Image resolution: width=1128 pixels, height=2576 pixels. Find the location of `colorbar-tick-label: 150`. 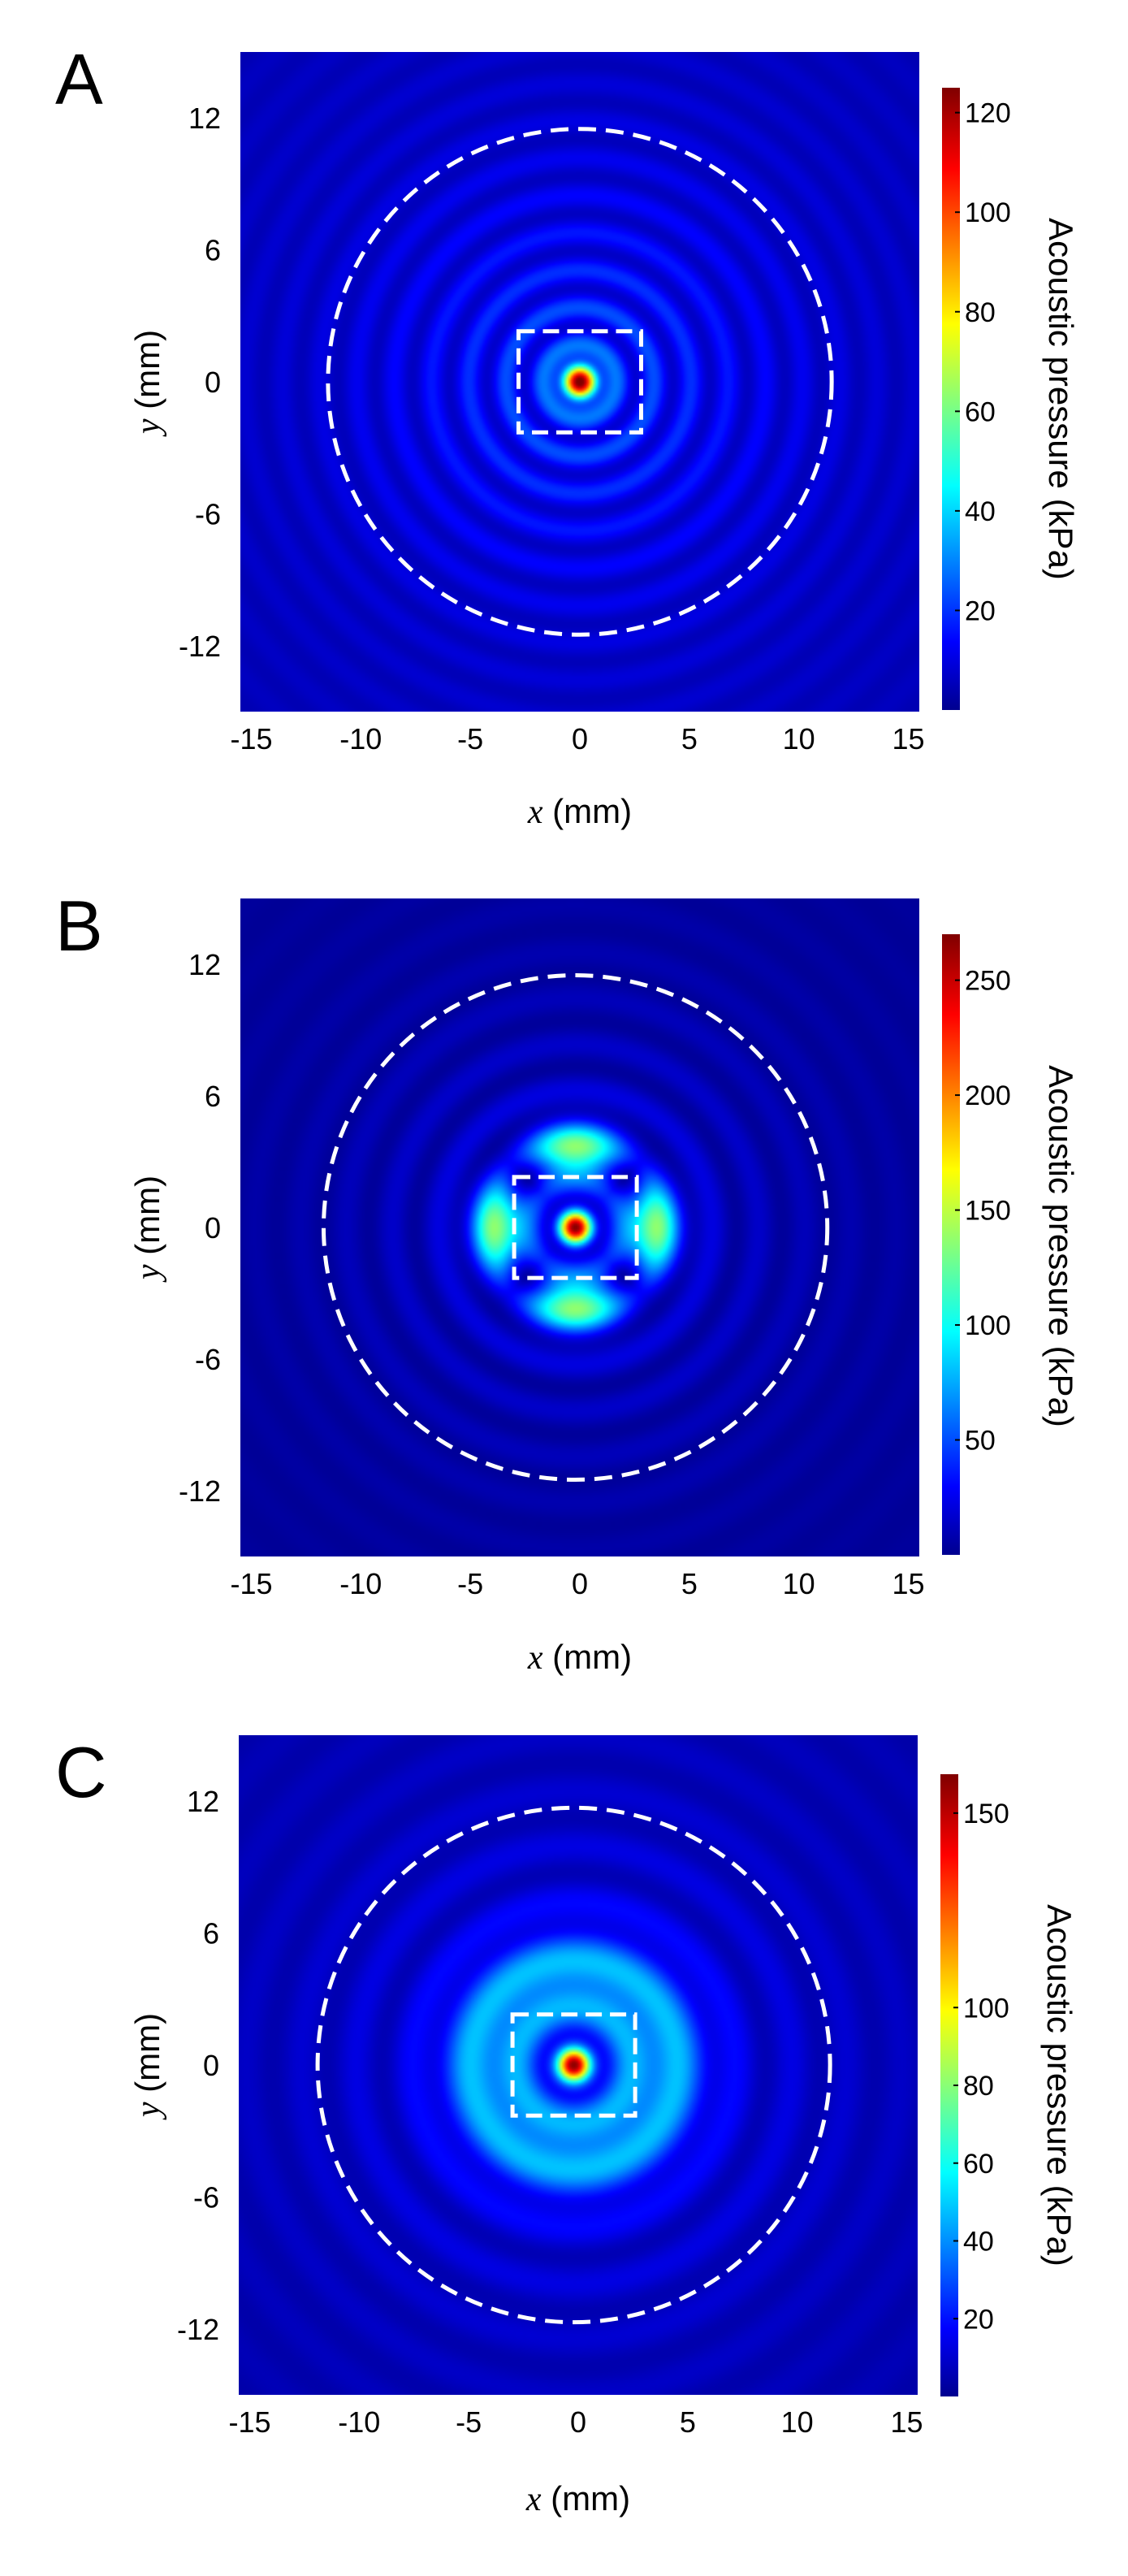

colorbar-tick-label: 150 is located at coordinates (986, 1814).